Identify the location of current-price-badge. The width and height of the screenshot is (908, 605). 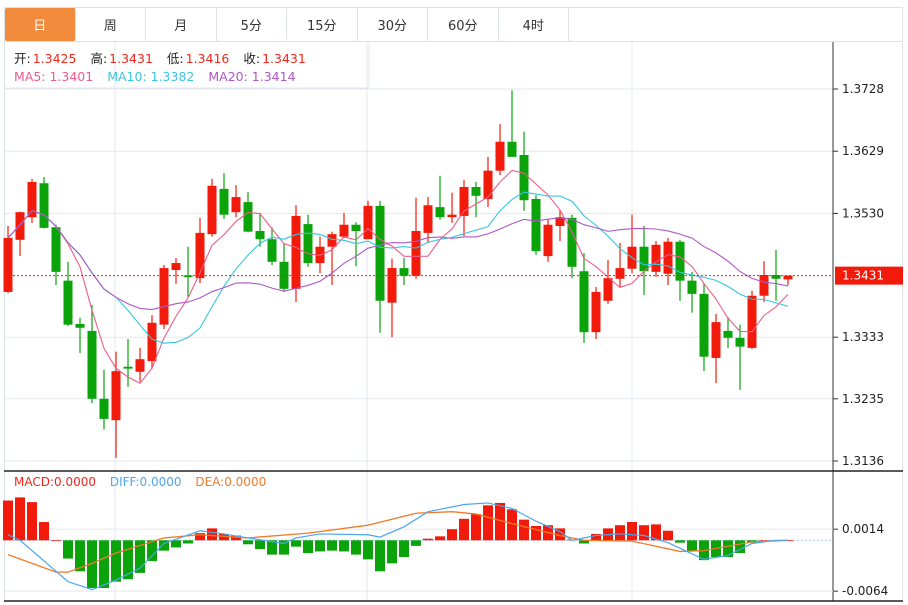
(869, 275).